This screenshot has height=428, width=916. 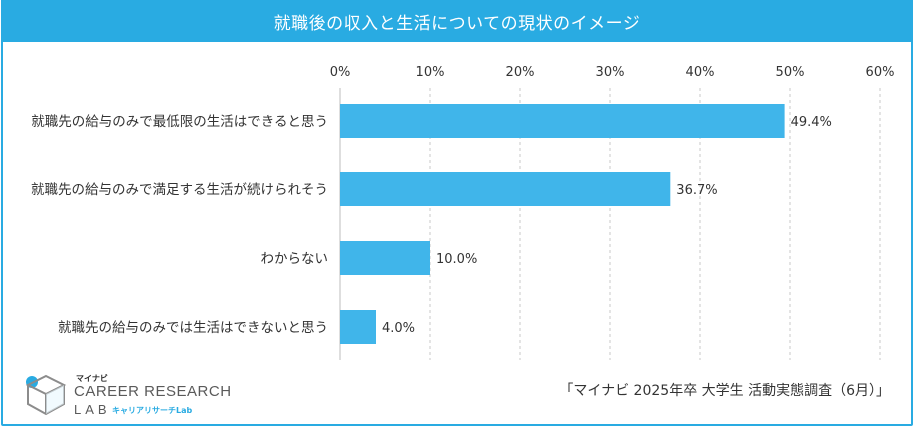 I want to click on career-research-lab-logo: マイナビ CAREER RESEARCH LAB キャリアリサーチLab, so click(x=130, y=395).